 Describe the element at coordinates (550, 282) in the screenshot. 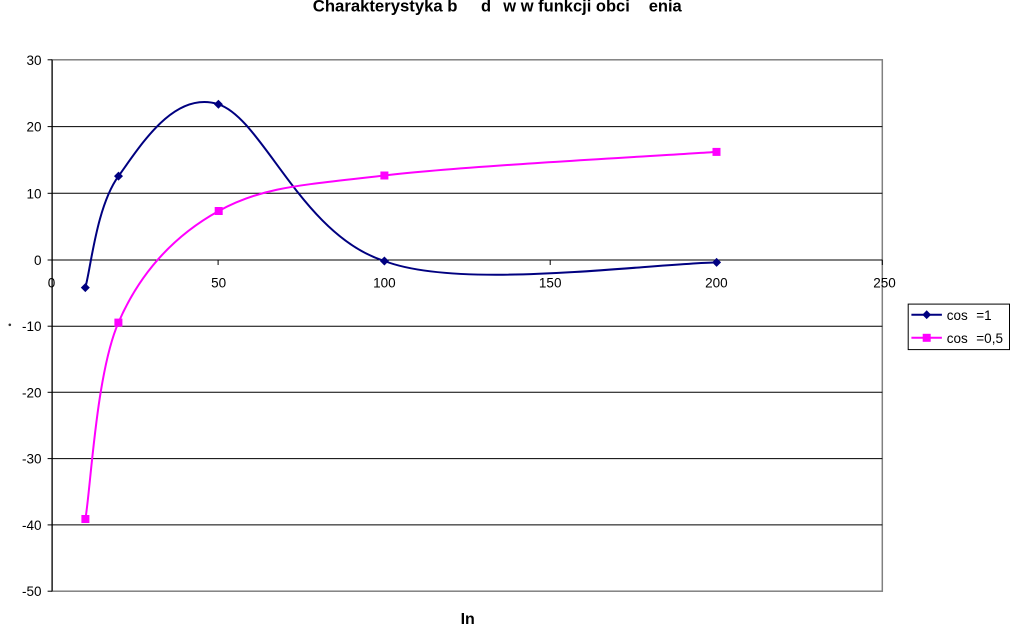

I see `svg-text: 150` at that location.